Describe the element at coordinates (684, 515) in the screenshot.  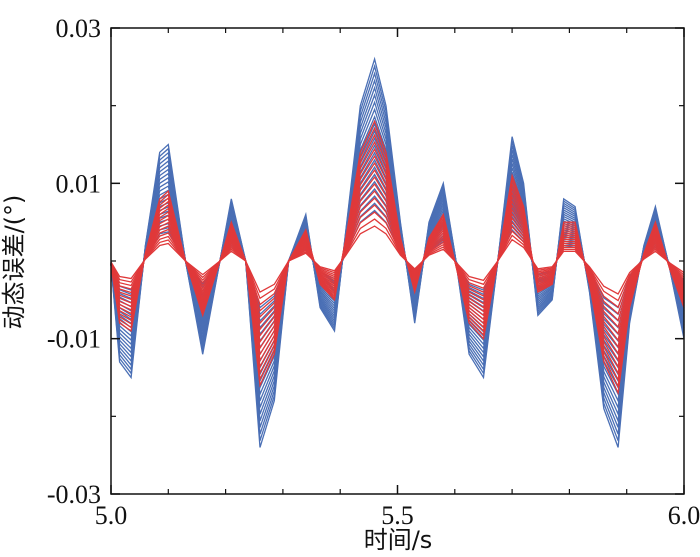
I see `x-tick-label: 6.0` at that location.